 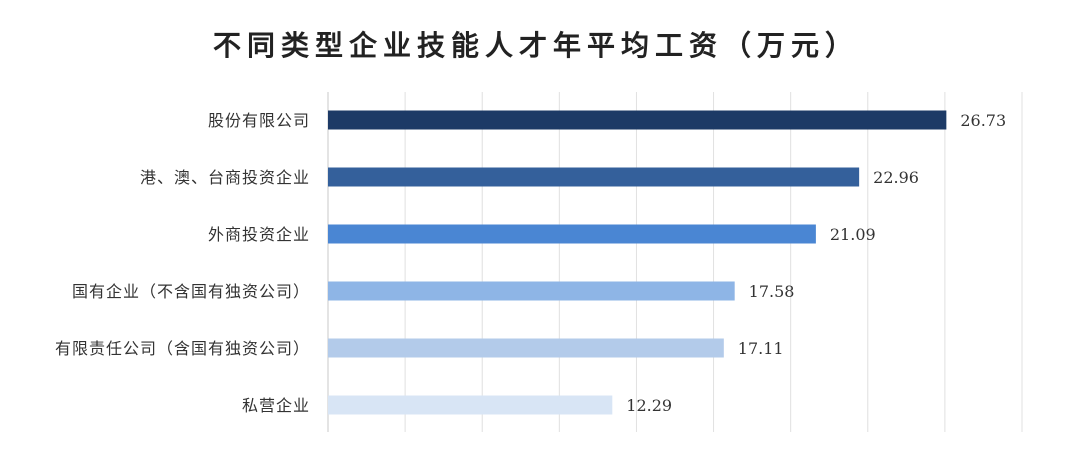 What do you see at coordinates (761, 348) in the screenshot?
I see `value-label: 17.11` at bounding box center [761, 348].